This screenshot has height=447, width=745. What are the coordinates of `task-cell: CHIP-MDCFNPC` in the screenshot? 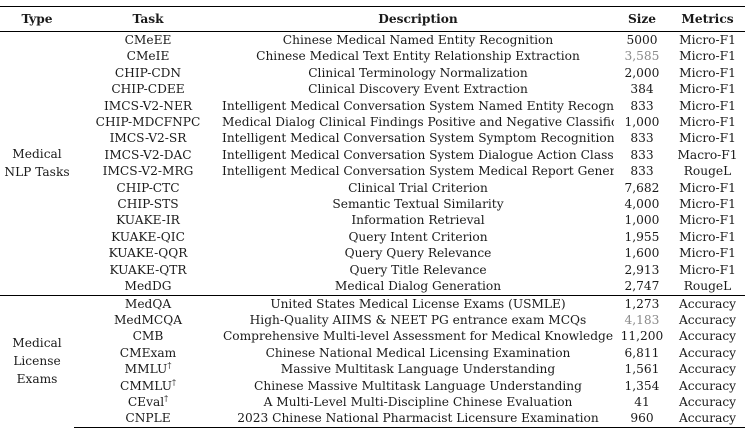 It's located at (148, 122).